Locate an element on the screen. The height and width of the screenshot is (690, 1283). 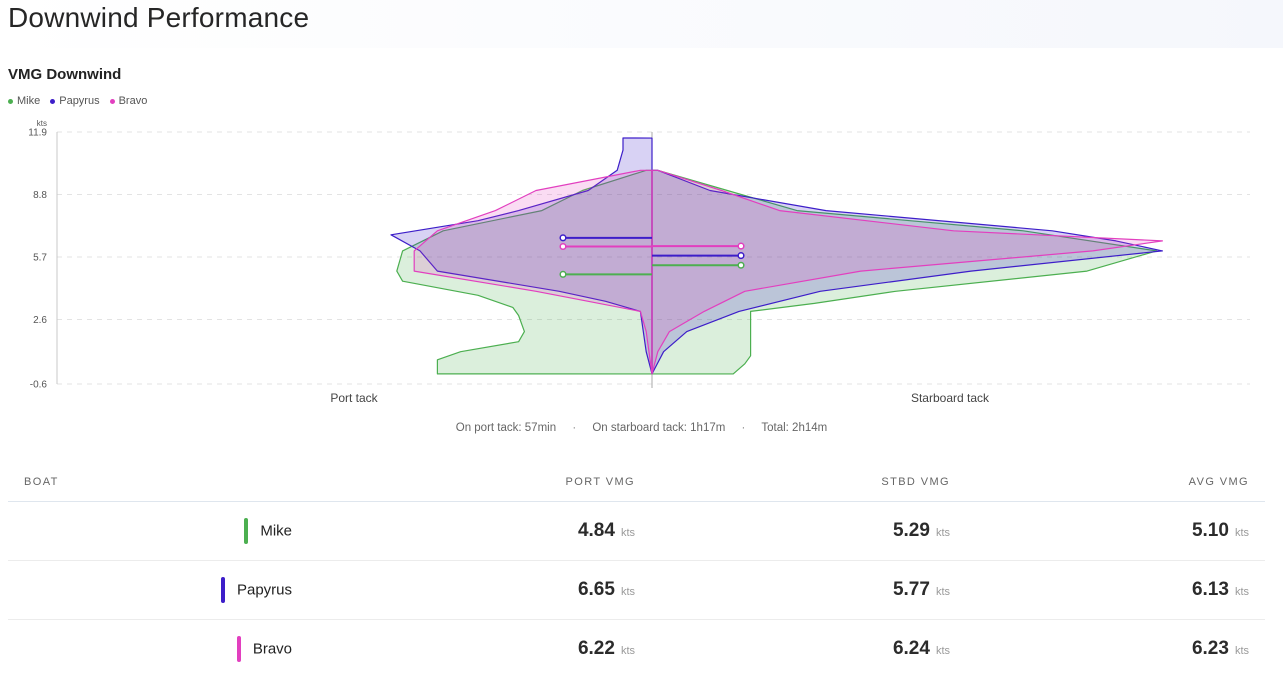
page-title: Downwind Performance is located at coordinates (159, 17).